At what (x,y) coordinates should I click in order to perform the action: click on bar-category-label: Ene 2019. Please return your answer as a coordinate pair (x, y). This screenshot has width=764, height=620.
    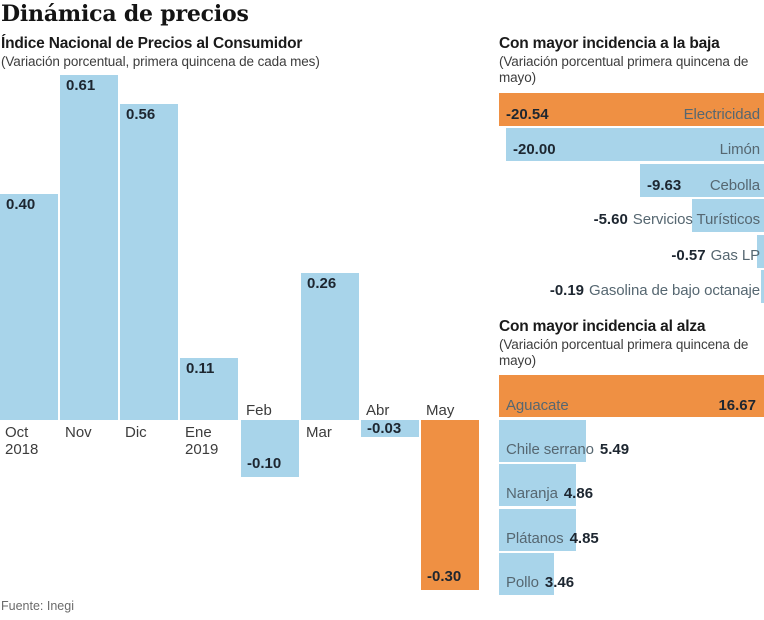
    Looking at the image, I should click on (202, 441).